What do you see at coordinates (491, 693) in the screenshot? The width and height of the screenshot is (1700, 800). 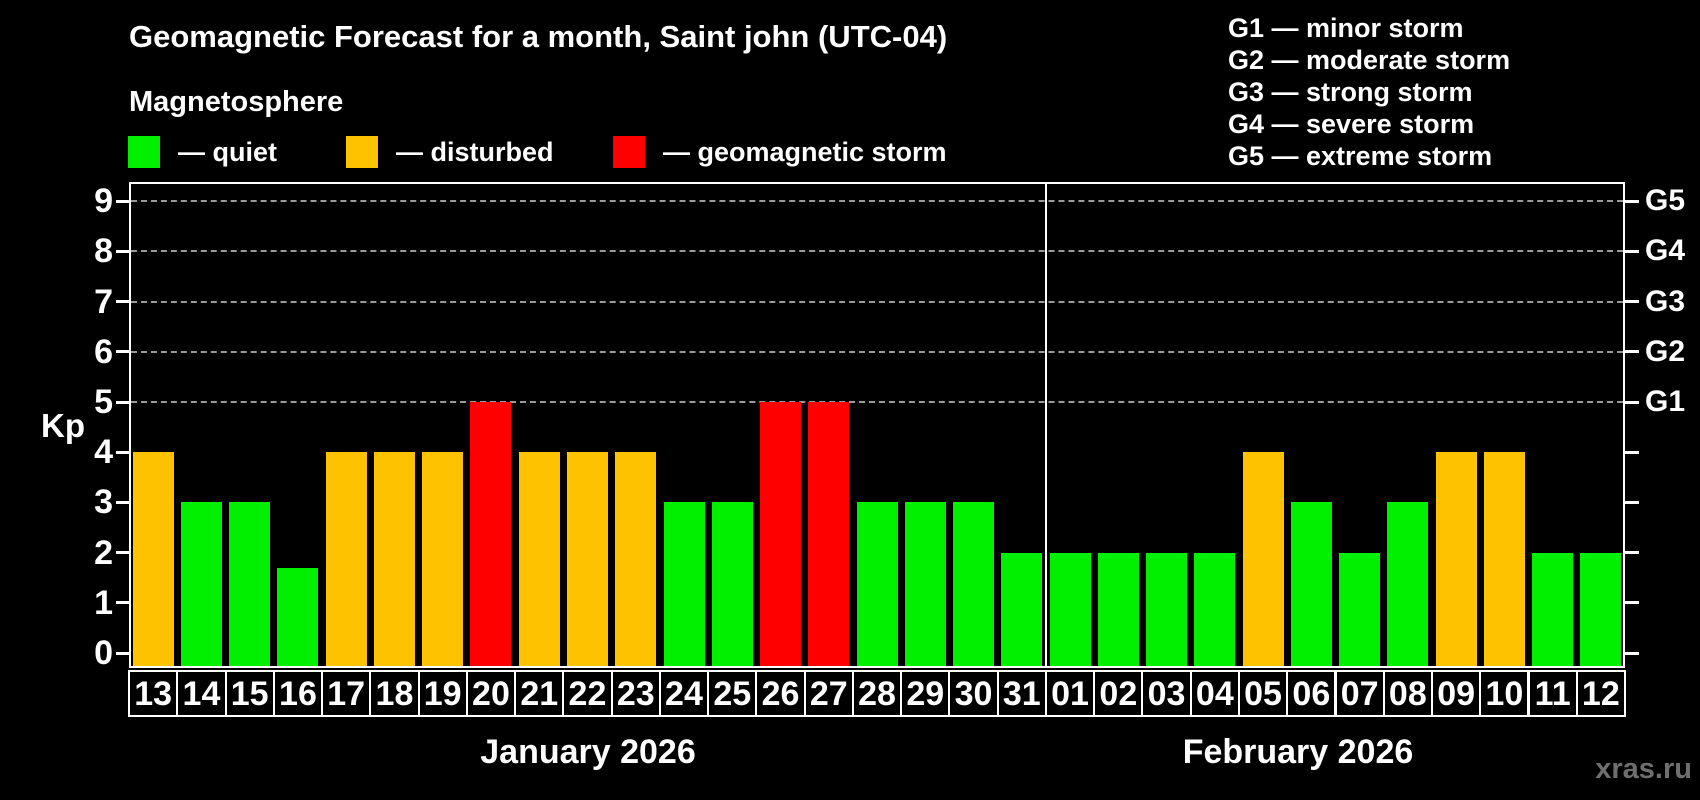 I see `day-label-january-20: 20` at bounding box center [491, 693].